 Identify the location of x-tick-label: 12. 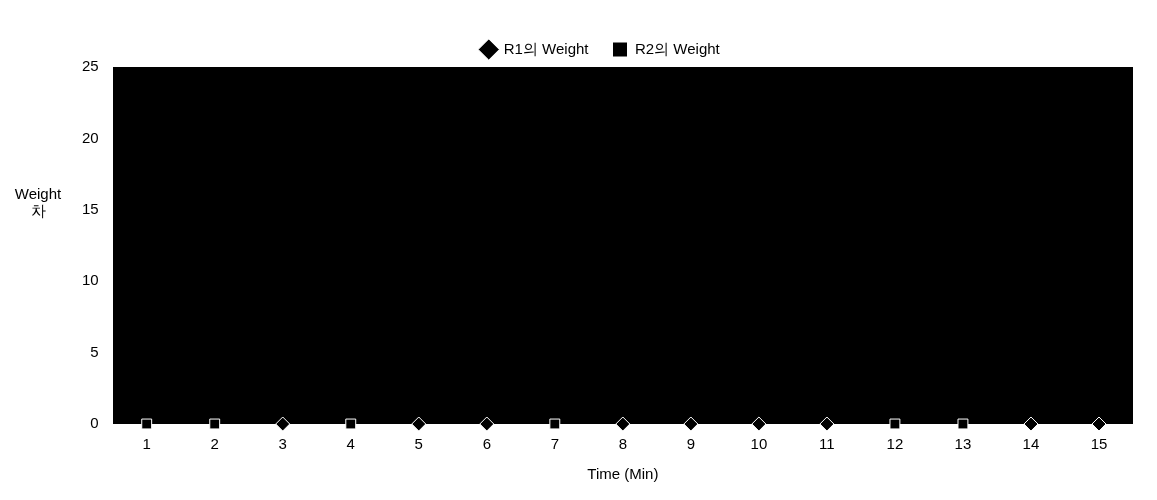
(895, 444).